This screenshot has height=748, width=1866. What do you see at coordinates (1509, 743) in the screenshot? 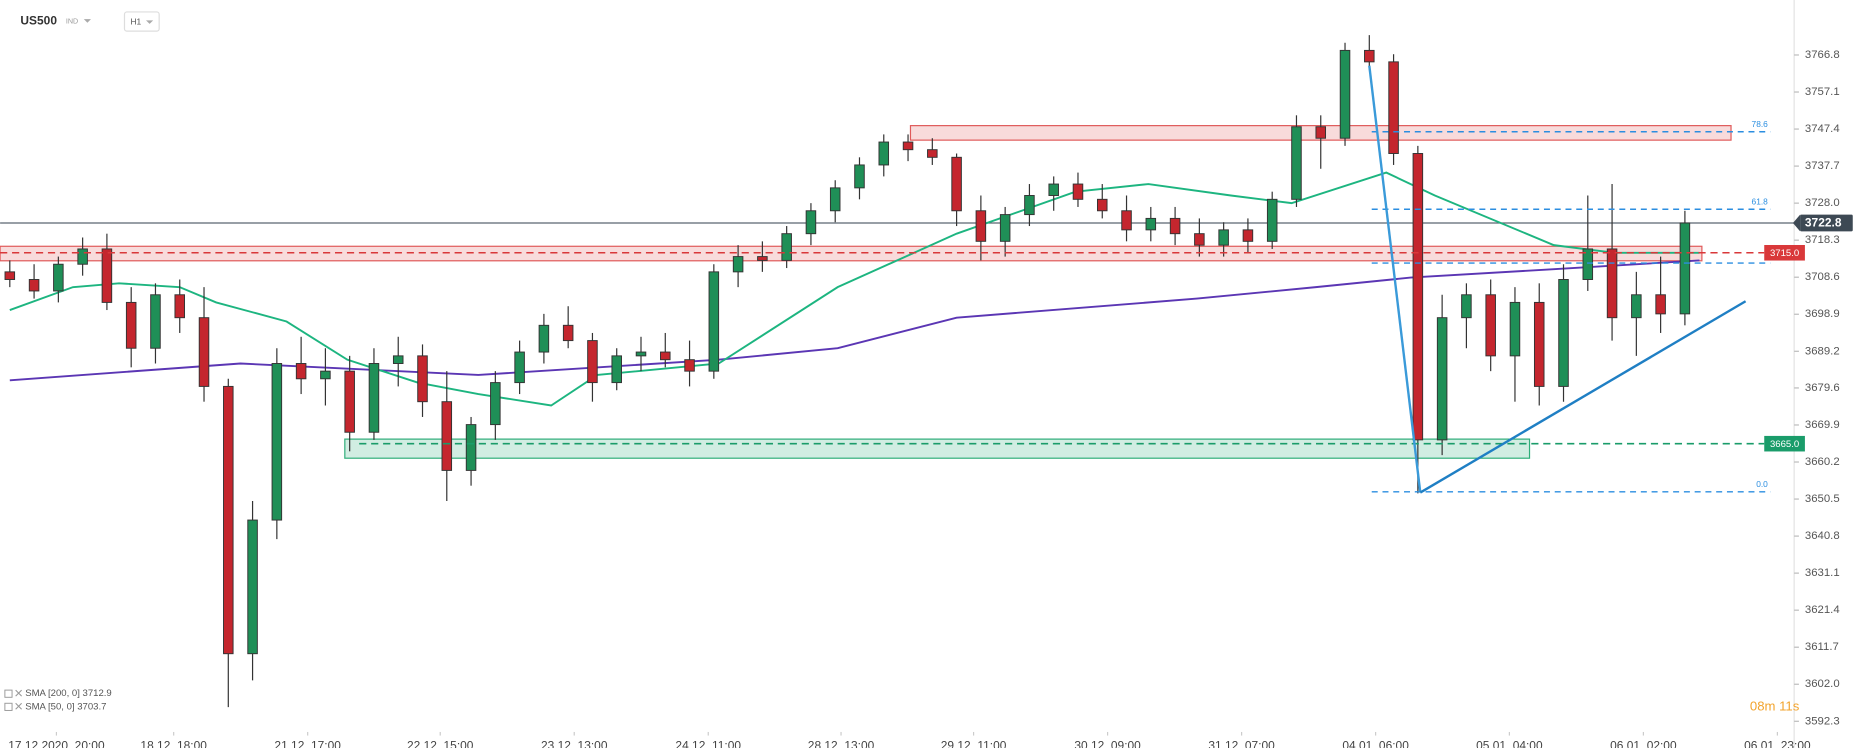
I see `x-tick-label: 05.01 04:00` at bounding box center [1509, 743].